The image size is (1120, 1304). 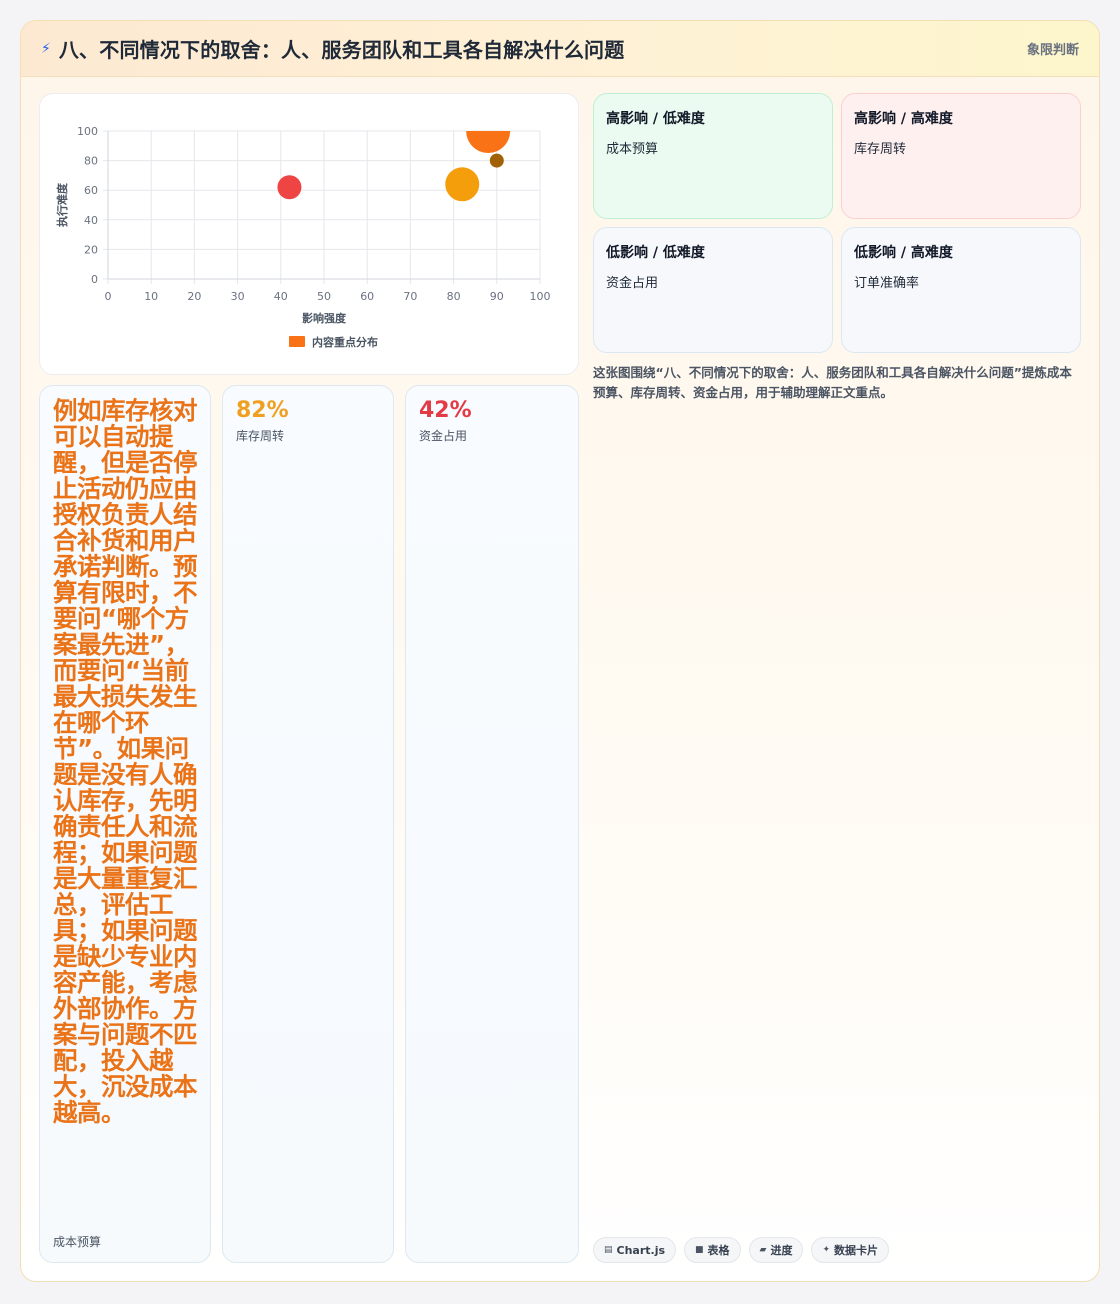 What do you see at coordinates (492, 824) in the screenshot?
I see `stat-tile-capital: 42% 资金占用` at bounding box center [492, 824].